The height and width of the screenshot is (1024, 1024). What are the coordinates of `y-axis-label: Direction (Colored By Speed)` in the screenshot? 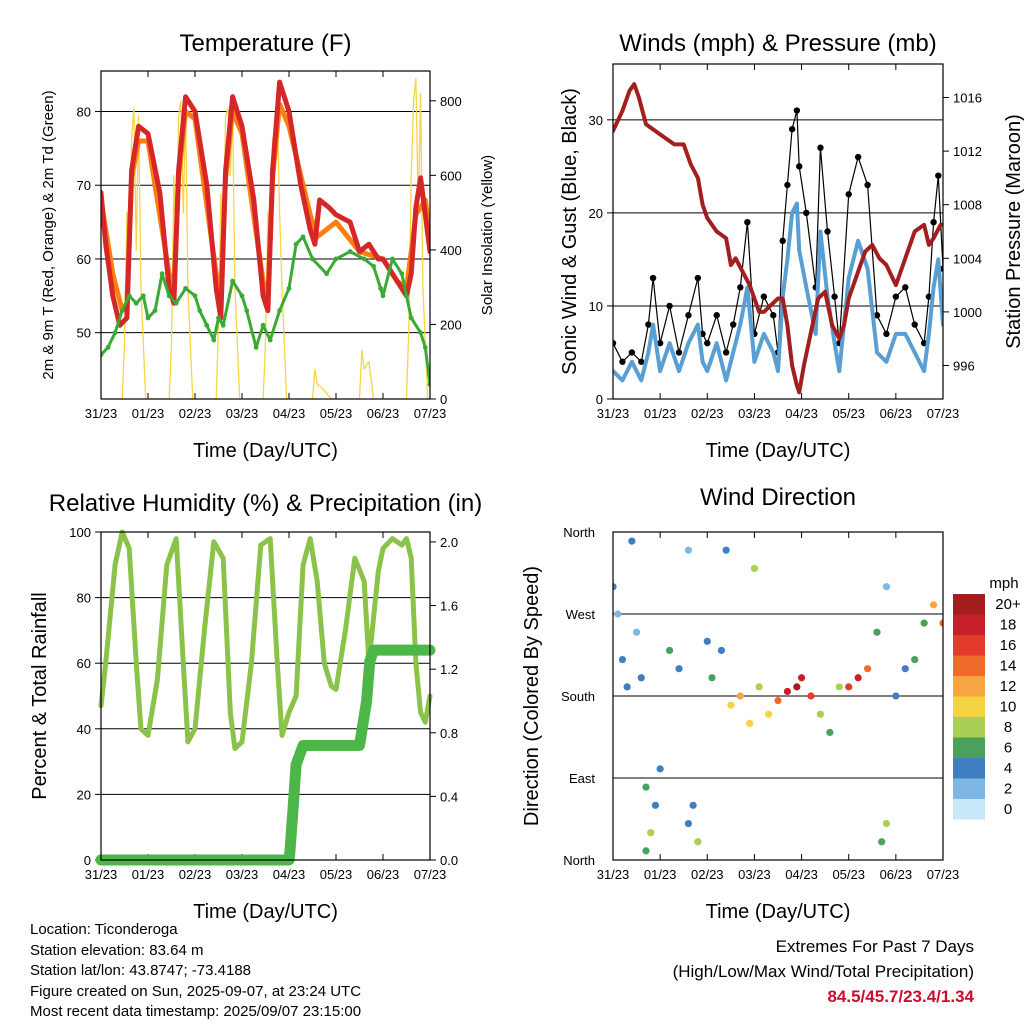 It's located at (532, 696).